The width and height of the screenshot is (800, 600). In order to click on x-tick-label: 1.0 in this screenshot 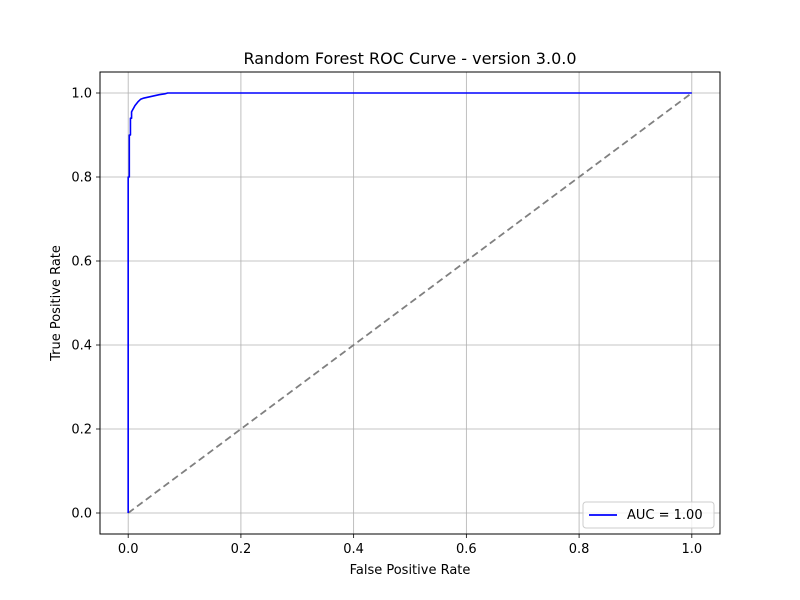, I will do `click(691, 549)`.